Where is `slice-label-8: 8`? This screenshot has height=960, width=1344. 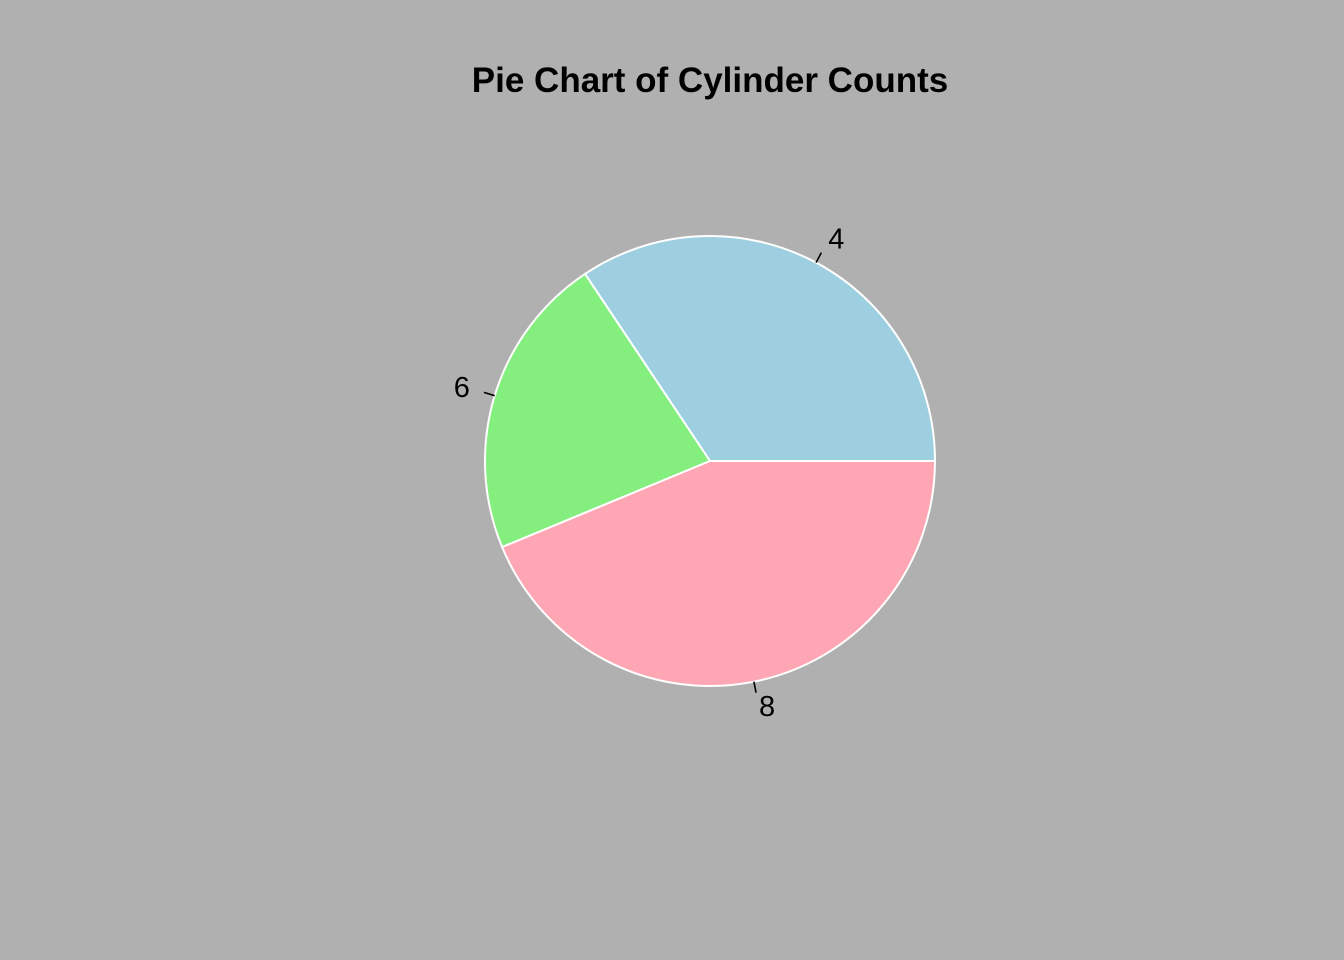 slice-label-8: 8 is located at coordinates (767, 707).